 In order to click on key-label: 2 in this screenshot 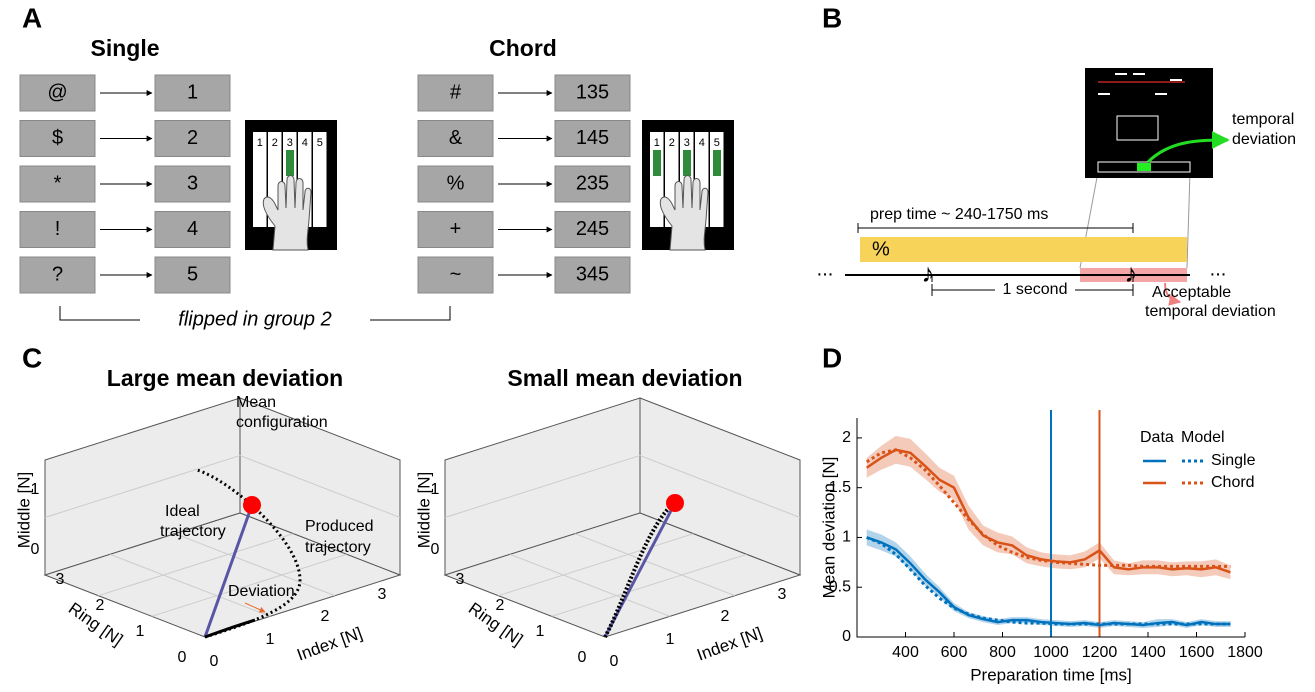, I will do `click(275, 143)`.